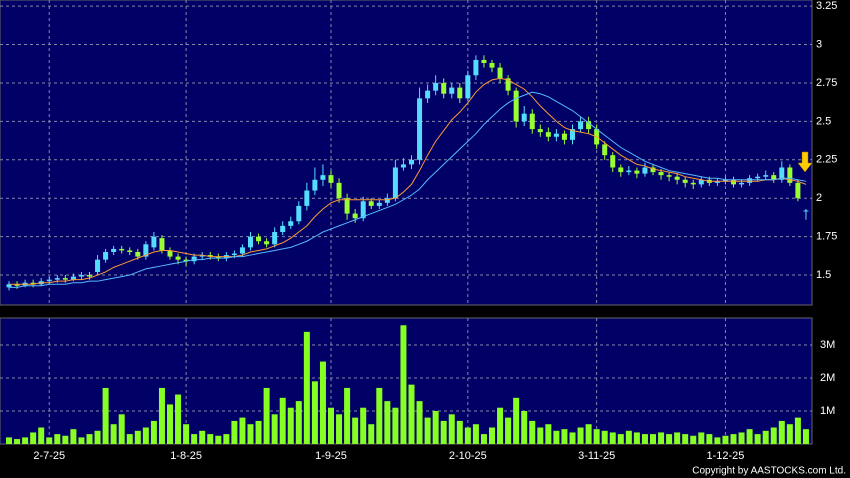  What do you see at coordinates (805, 162) in the screenshot?
I see `arrow-marker` at bounding box center [805, 162].